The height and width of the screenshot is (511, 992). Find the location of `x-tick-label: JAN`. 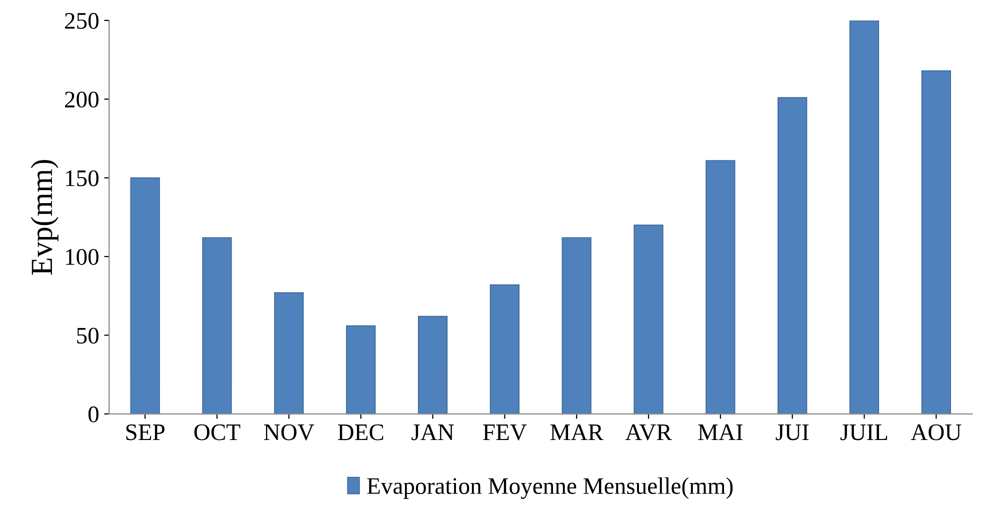

x-tick-label: JAN is located at coordinates (433, 432).